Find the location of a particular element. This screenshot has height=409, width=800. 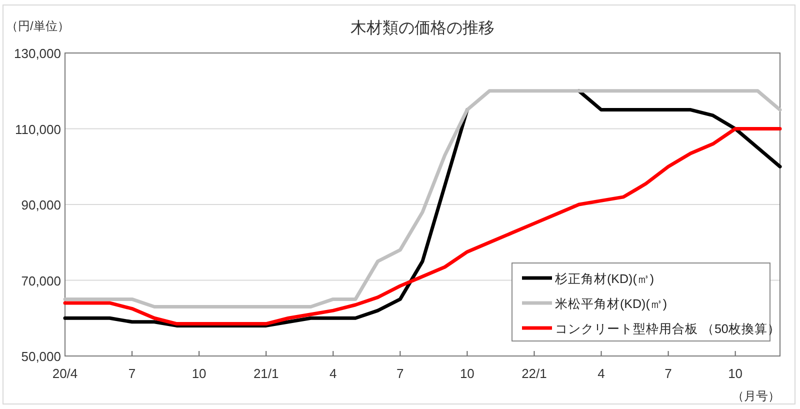

y-axis-title: （円/単位） is located at coordinates (38, 26).